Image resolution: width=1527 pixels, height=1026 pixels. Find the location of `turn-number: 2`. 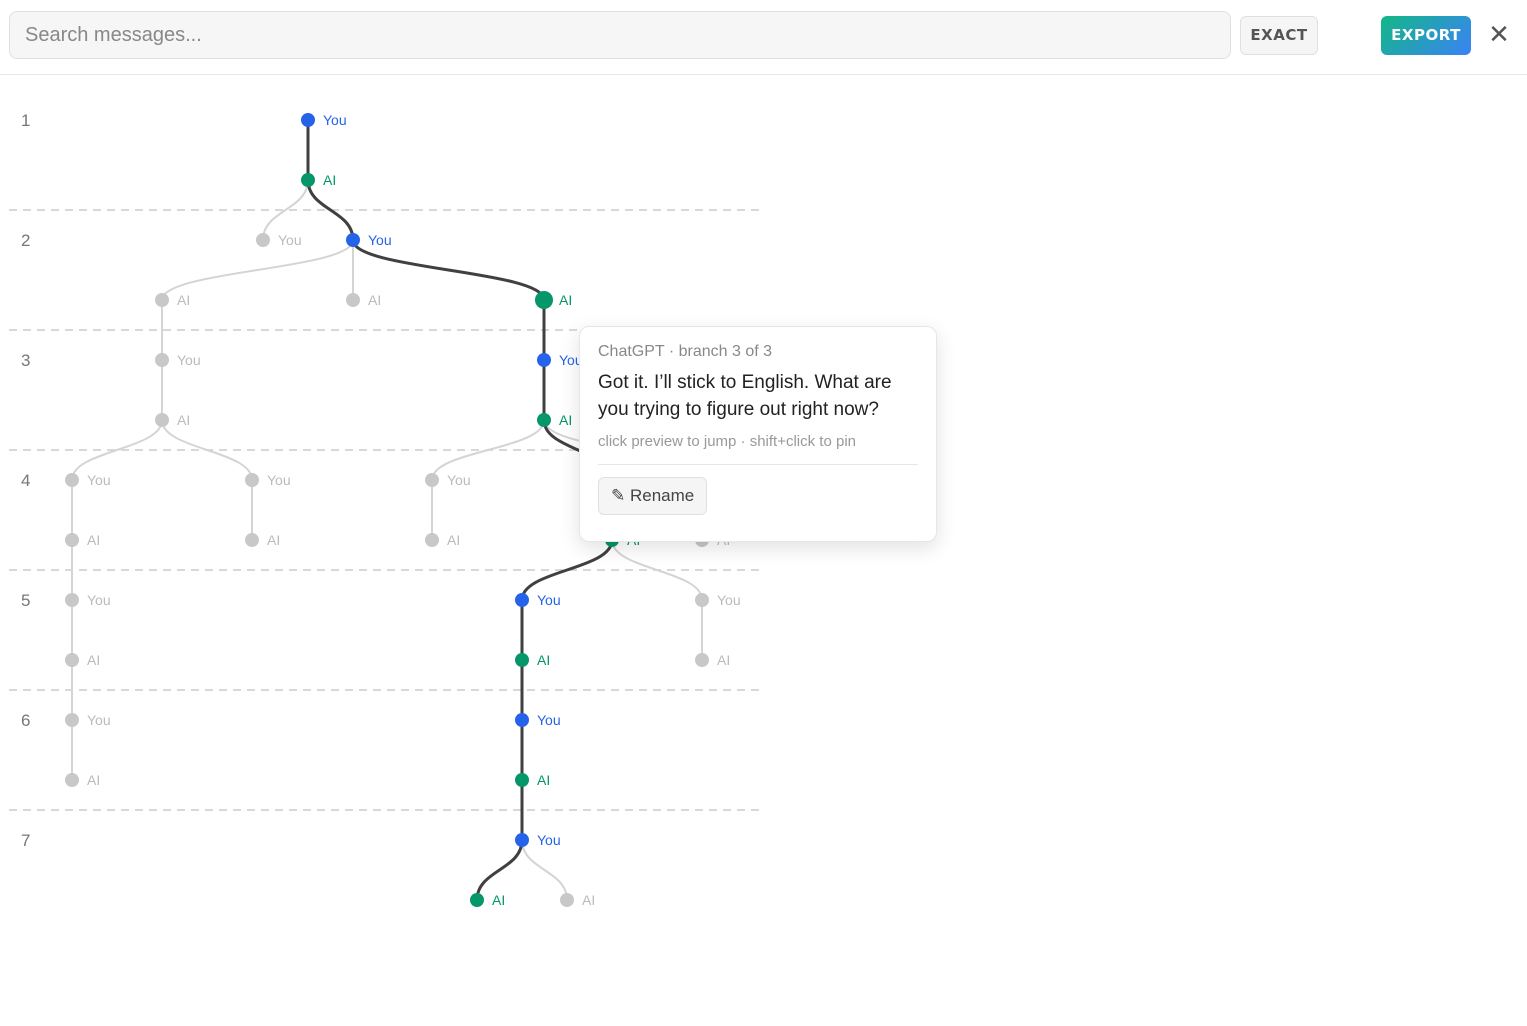

turn-number: 2 is located at coordinates (25, 240).